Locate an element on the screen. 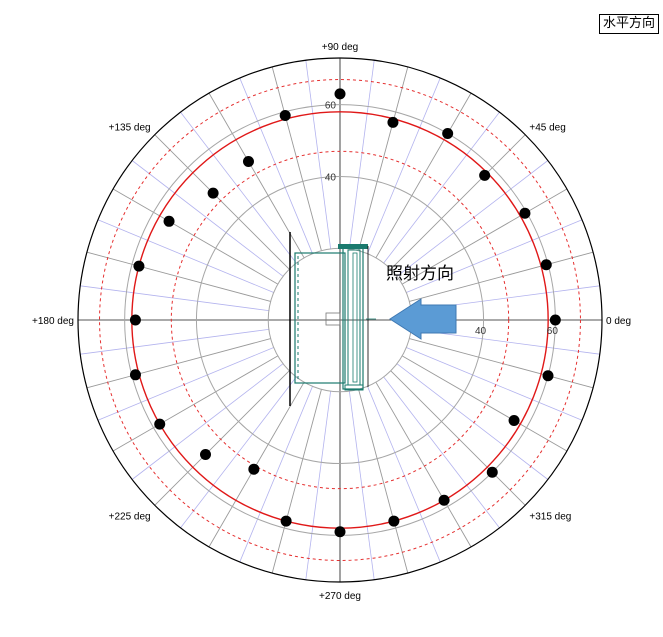 This screenshot has height=637, width=663. irradiation-direction-label: 照射方向 is located at coordinates (420, 274).